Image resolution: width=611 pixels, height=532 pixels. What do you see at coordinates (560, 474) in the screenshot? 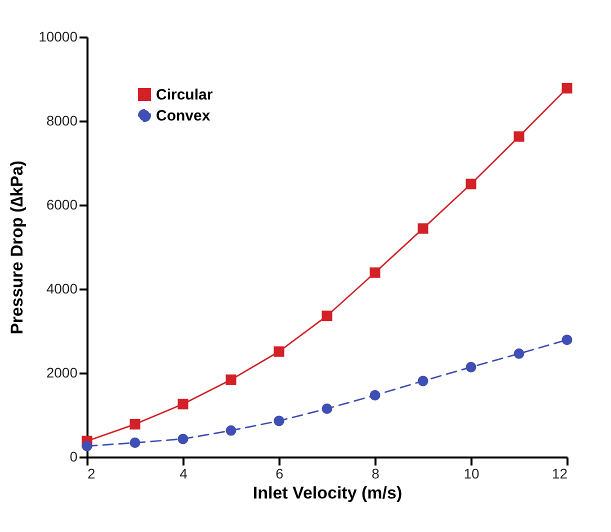
I see `x-tick-label: 12` at bounding box center [560, 474].